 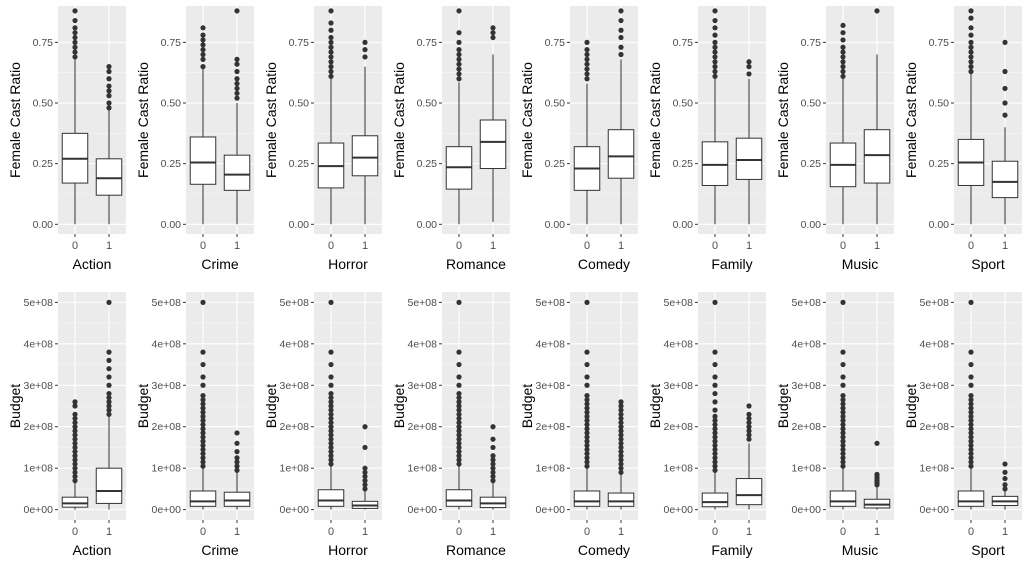 I want to click on x-axis-title: Music, so click(x=860, y=550).